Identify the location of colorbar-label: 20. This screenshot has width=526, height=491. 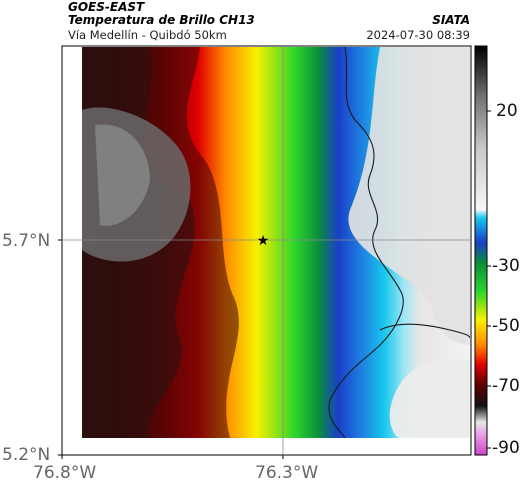
(507, 111).